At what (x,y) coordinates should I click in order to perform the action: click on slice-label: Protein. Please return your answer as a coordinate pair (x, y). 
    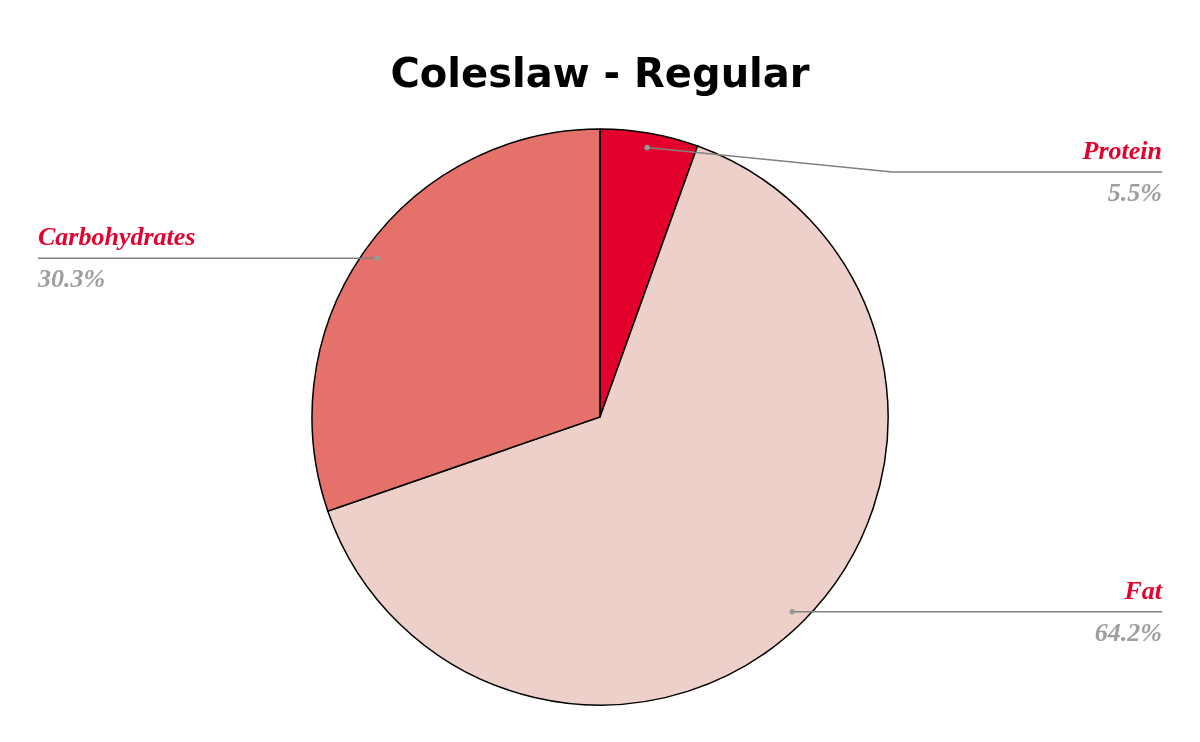
    Looking at the image, I should click on (1121, 150).